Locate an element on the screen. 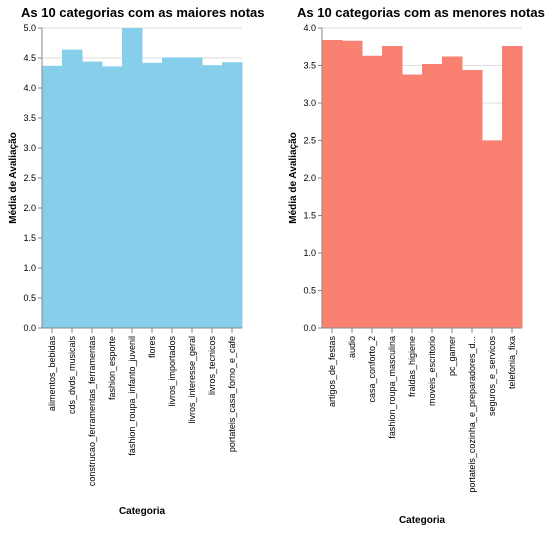 This screenshot has width=552, height=537. y-axis-top: 0.0 0.5 1.0 1.5 2.0 2.5 3.0 3.5 4.0 4.5 5.0 is located at coordinates (33, 178).